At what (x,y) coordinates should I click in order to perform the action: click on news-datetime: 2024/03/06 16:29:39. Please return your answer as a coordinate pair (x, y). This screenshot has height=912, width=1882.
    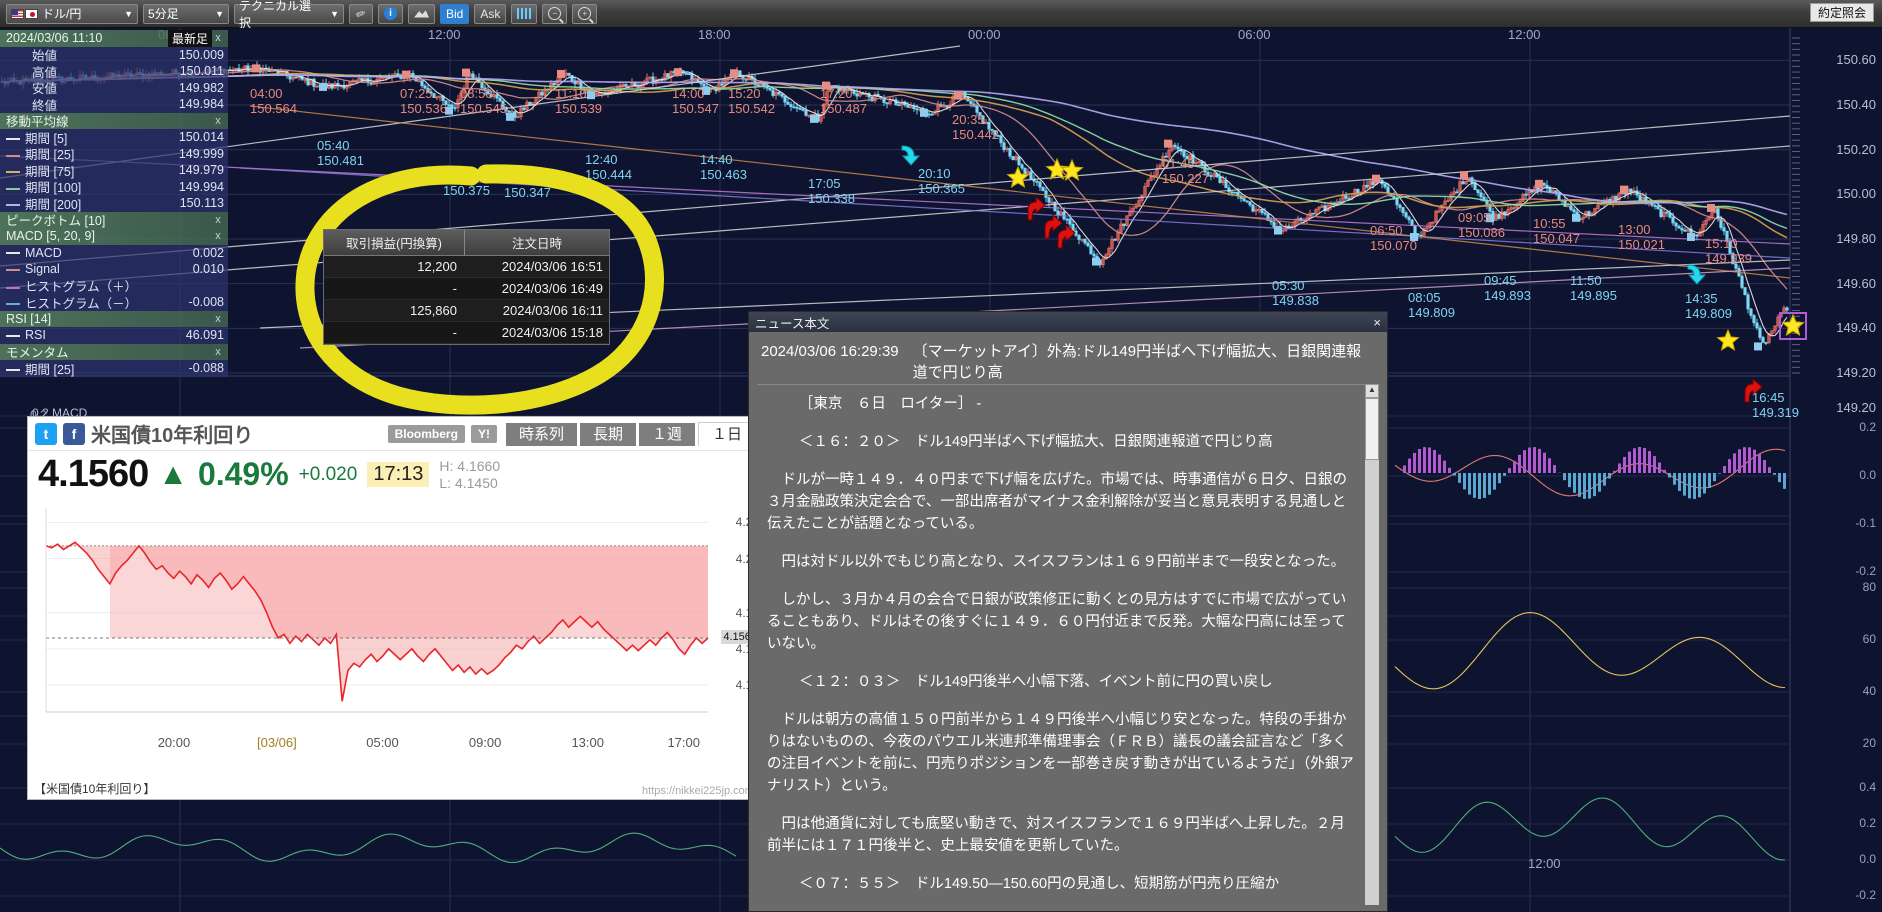
    Looking at the image, I should click on (830, 351).